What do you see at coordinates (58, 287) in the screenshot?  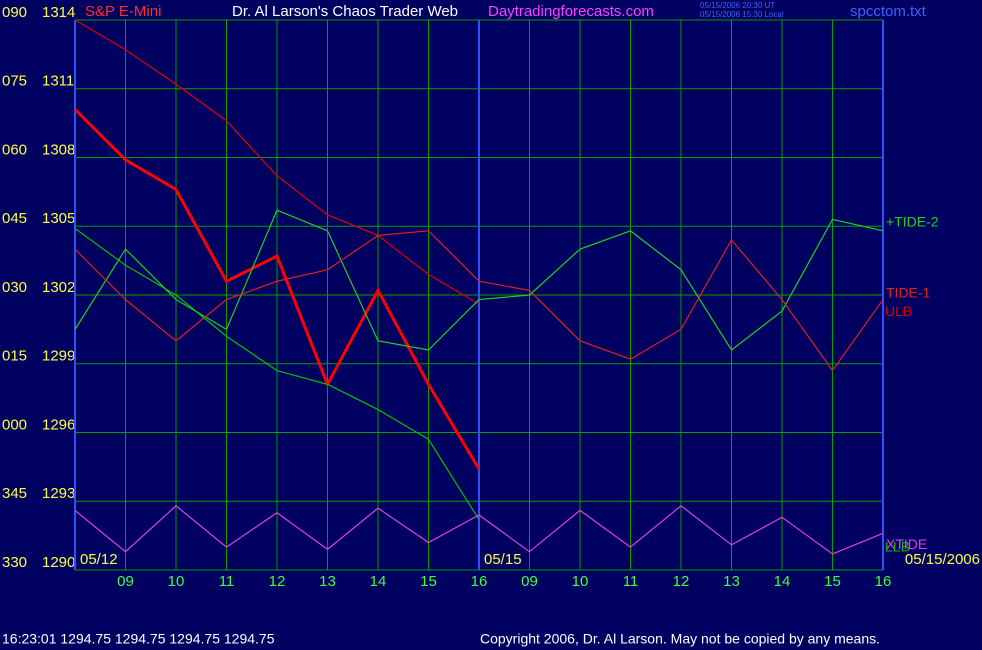 I see `y-tick-label: 1302` at bounding box center [58, 287].